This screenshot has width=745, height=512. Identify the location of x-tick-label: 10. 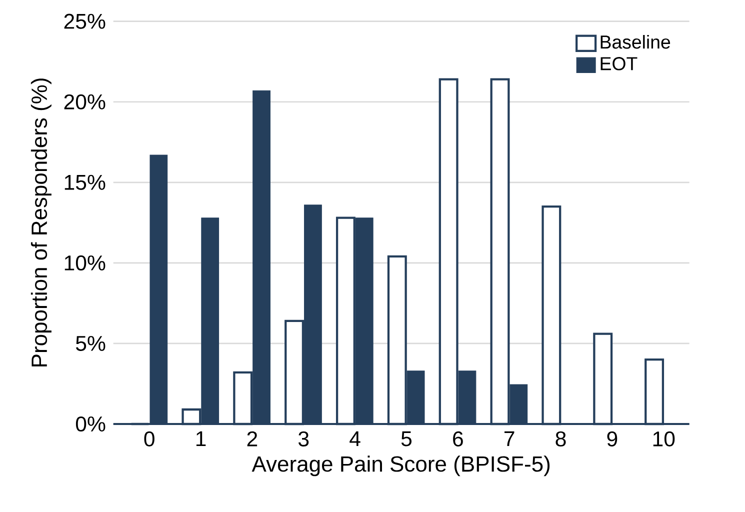
(664, 438).